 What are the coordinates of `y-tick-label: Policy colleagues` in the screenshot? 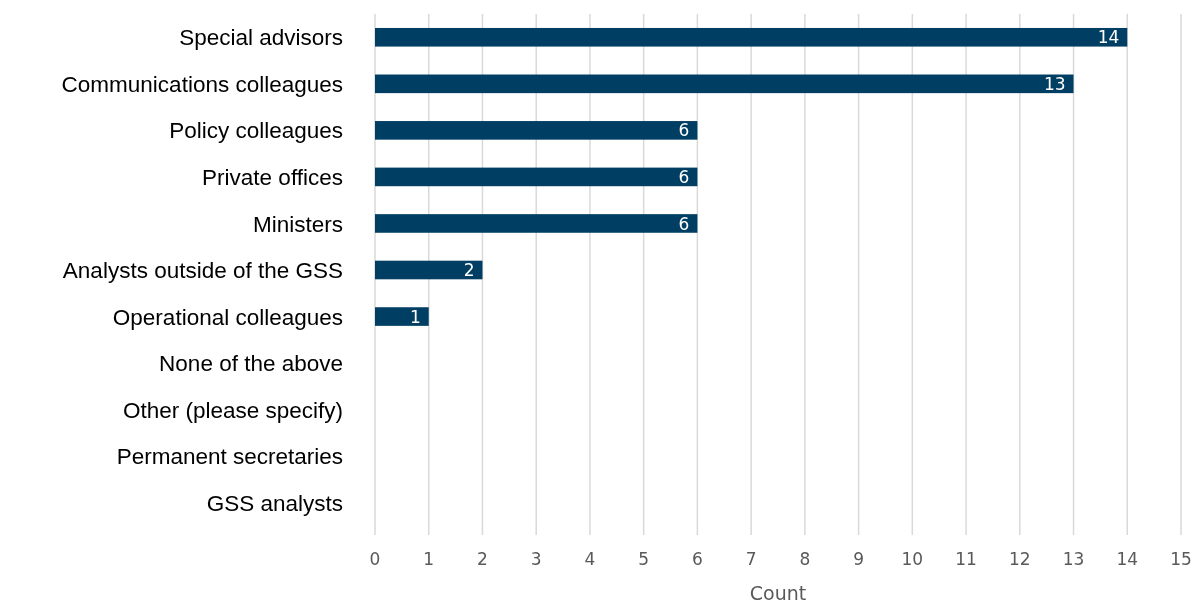 It's located at (256, 131).